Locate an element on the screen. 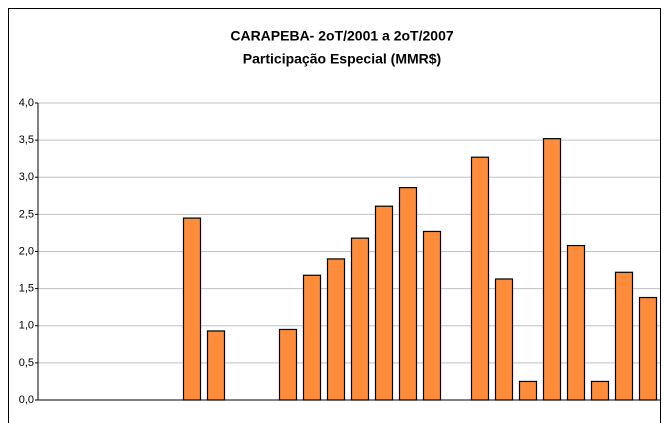 This screenshot has height=423, width=667. chart-title: CARAPEBA- 2oT/2001 a 2oT/2007 is located at coordinates (342, 36).